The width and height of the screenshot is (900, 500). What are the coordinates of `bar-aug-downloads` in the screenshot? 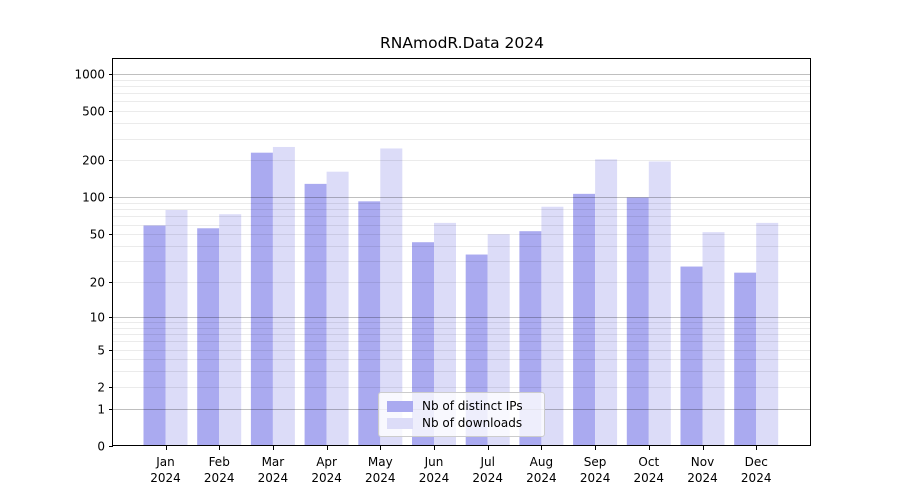 It's located at (552, 326).